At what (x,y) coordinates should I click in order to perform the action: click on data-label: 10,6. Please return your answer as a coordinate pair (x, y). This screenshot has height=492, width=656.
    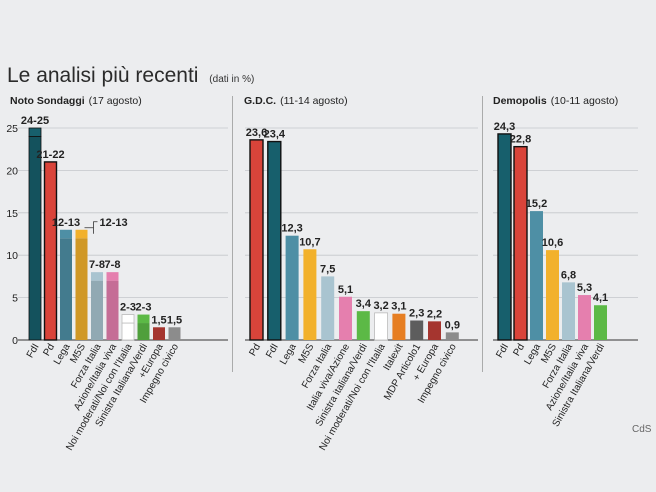
    Looking at the image, I should click on (552, 243).